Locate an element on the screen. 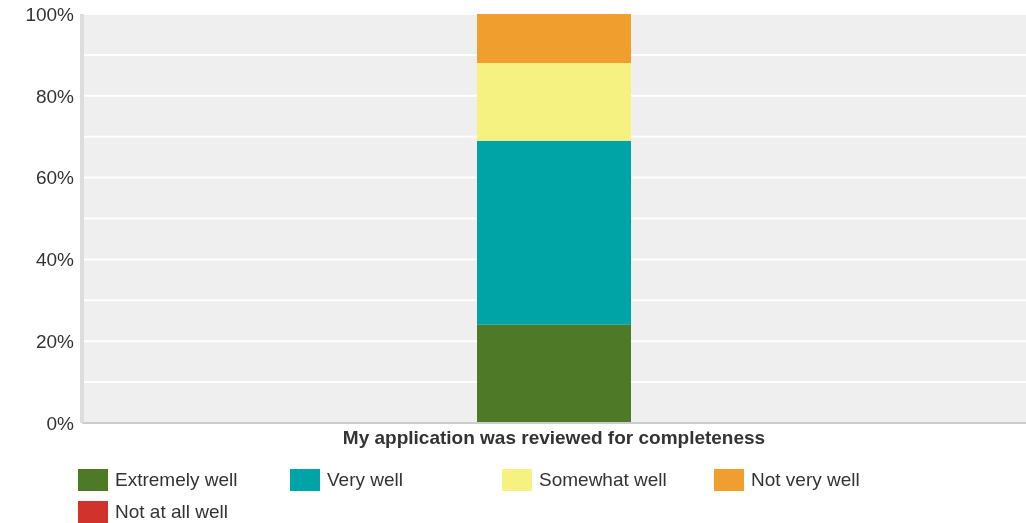 This screenshot has width=1026, height=523. y-tick-label: 0% is located at coordinates (60, 423).